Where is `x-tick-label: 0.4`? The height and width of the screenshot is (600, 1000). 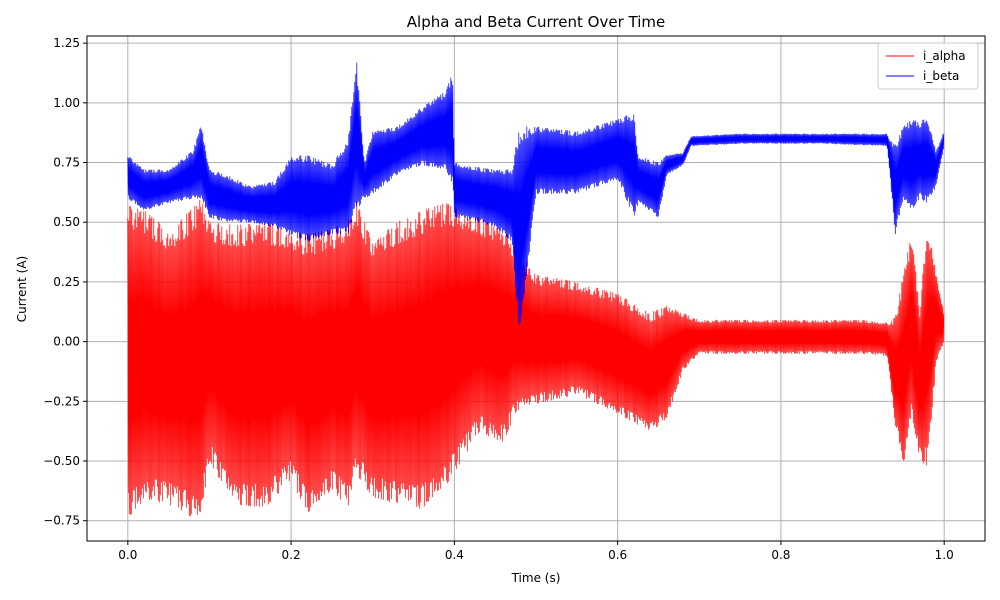
x-tick-label: 0.4 is located at coordinates (454, 555).